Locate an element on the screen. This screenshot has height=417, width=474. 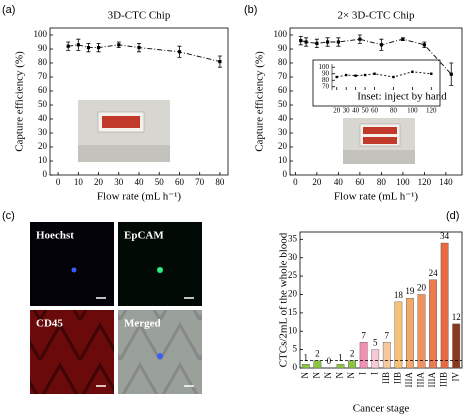
x-tick-label: 0 is located at coordinates (58, 182).